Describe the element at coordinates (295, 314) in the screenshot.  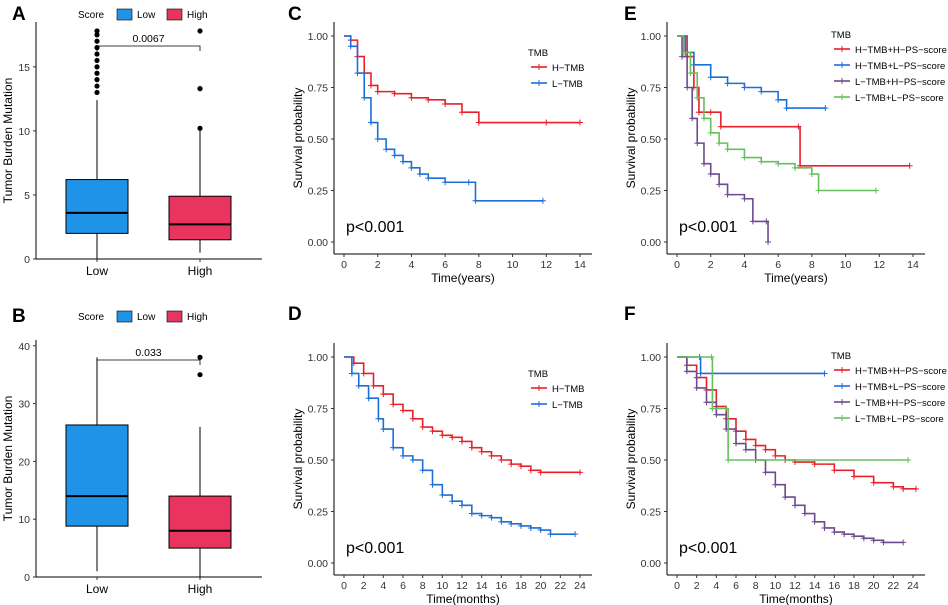
I see `panel-label: D` at that location.